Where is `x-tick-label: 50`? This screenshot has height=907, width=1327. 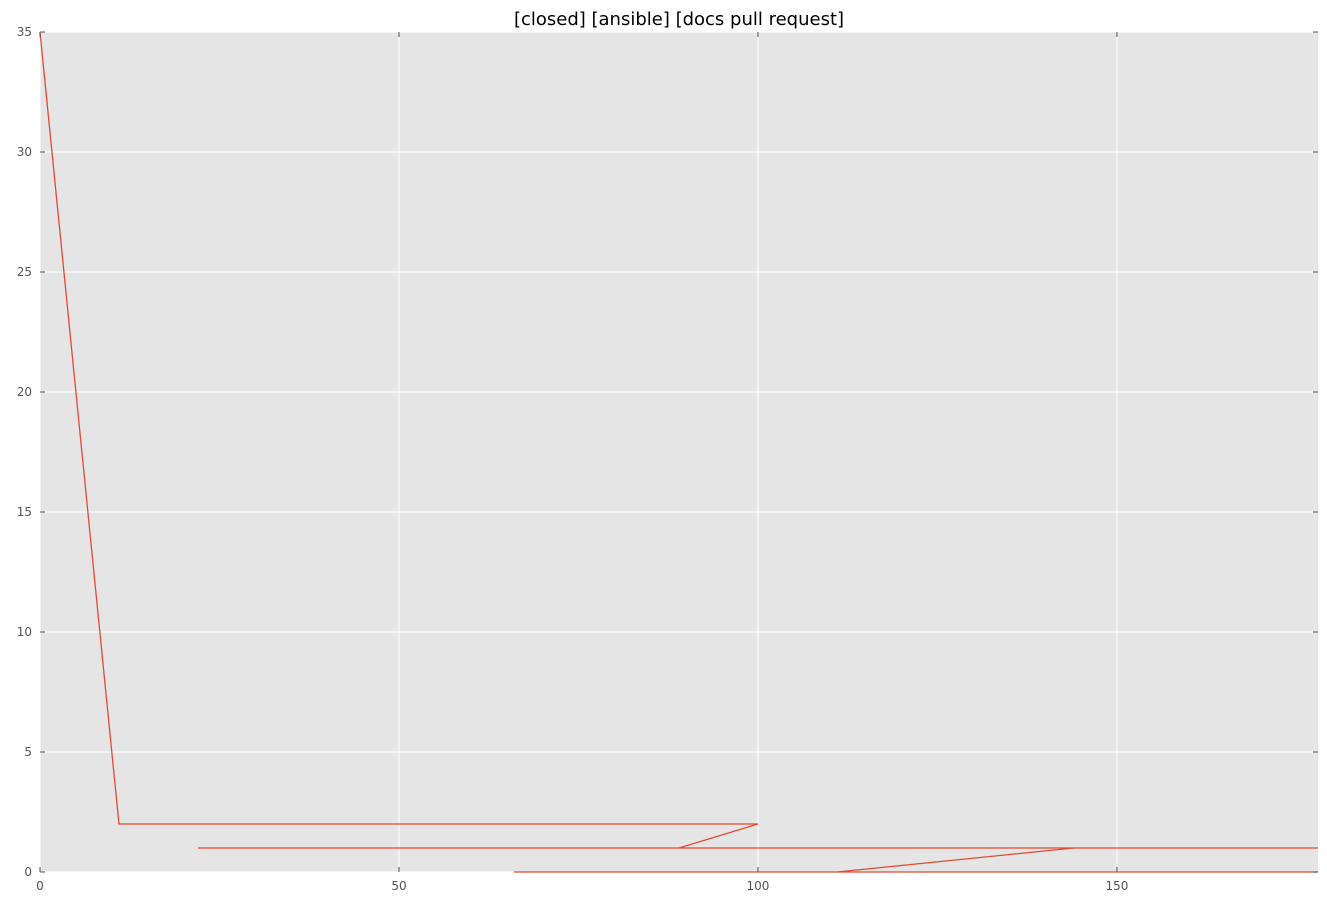
x-tick-label: 50 is located at coordinates (398, 886).